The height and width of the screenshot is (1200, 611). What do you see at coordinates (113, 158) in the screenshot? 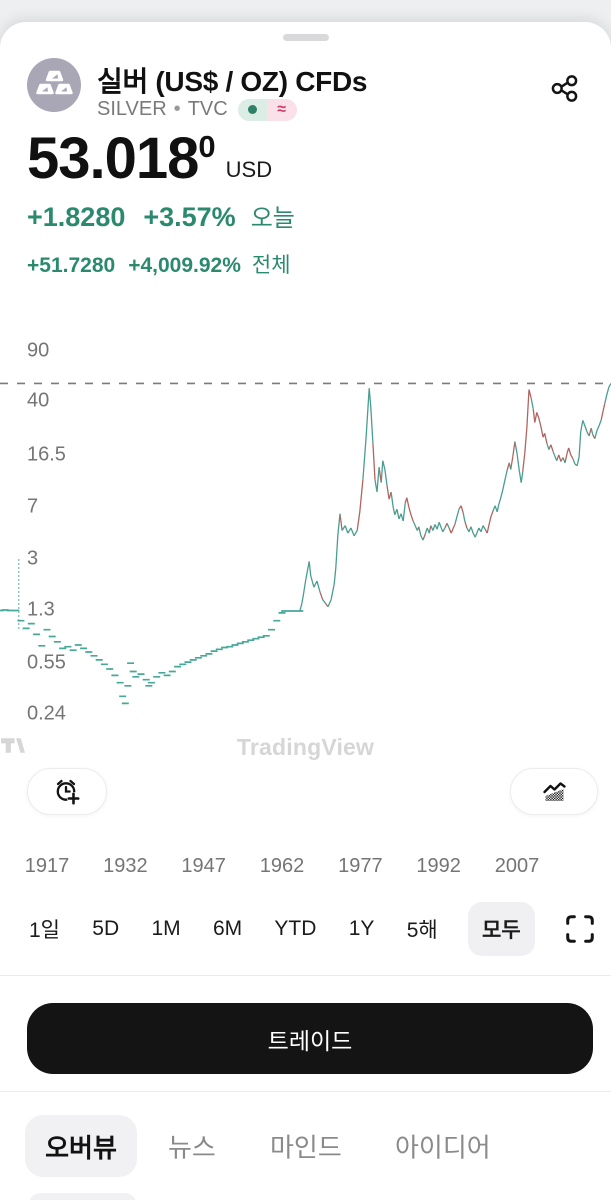
I see `price-value: 53.018` at bounding box center [113, 158].